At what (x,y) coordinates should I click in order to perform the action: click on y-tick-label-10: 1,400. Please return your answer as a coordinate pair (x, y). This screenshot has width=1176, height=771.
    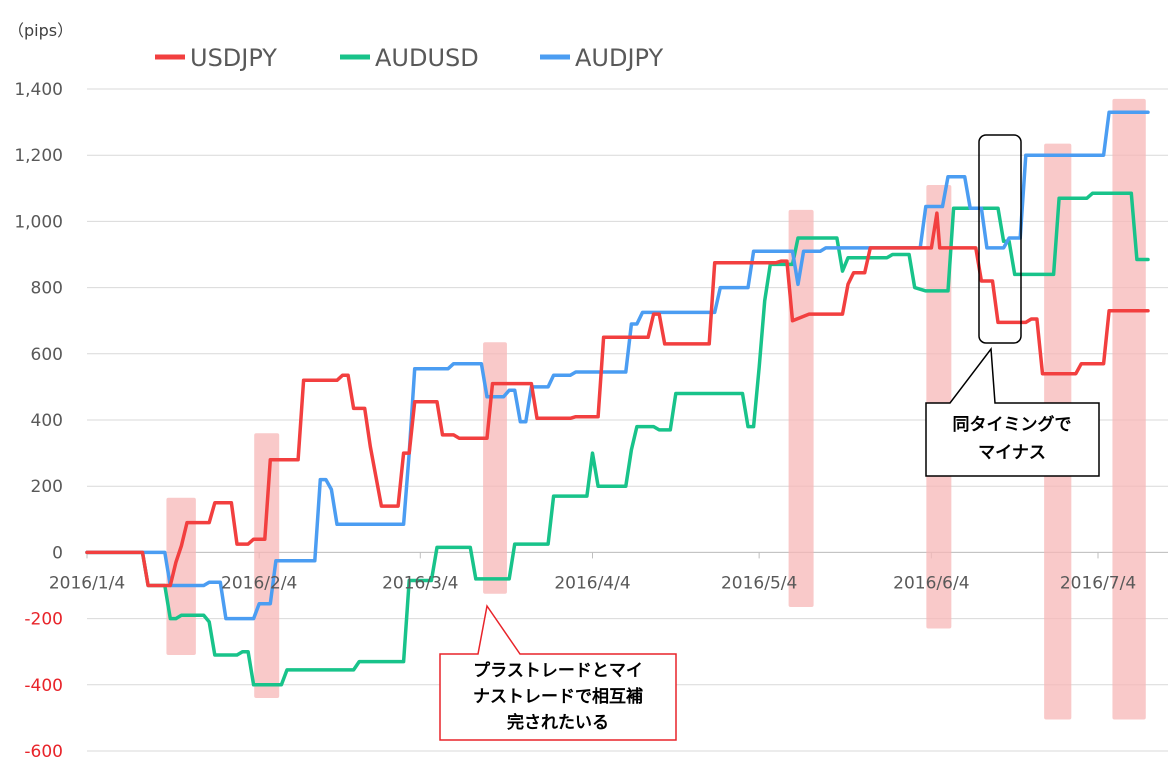
    Looking at the image, I should click on (38, 90).